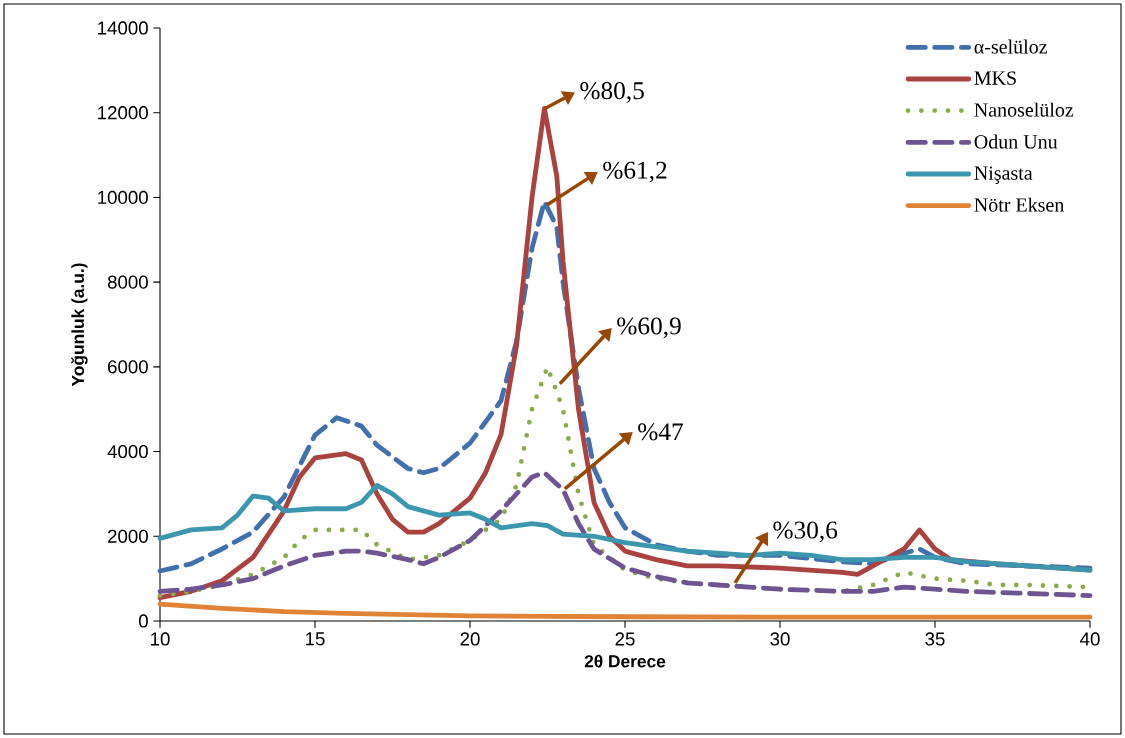 This screenshot has height=738, width=1125. I want to click on annotation: %47, so click(660, 432).